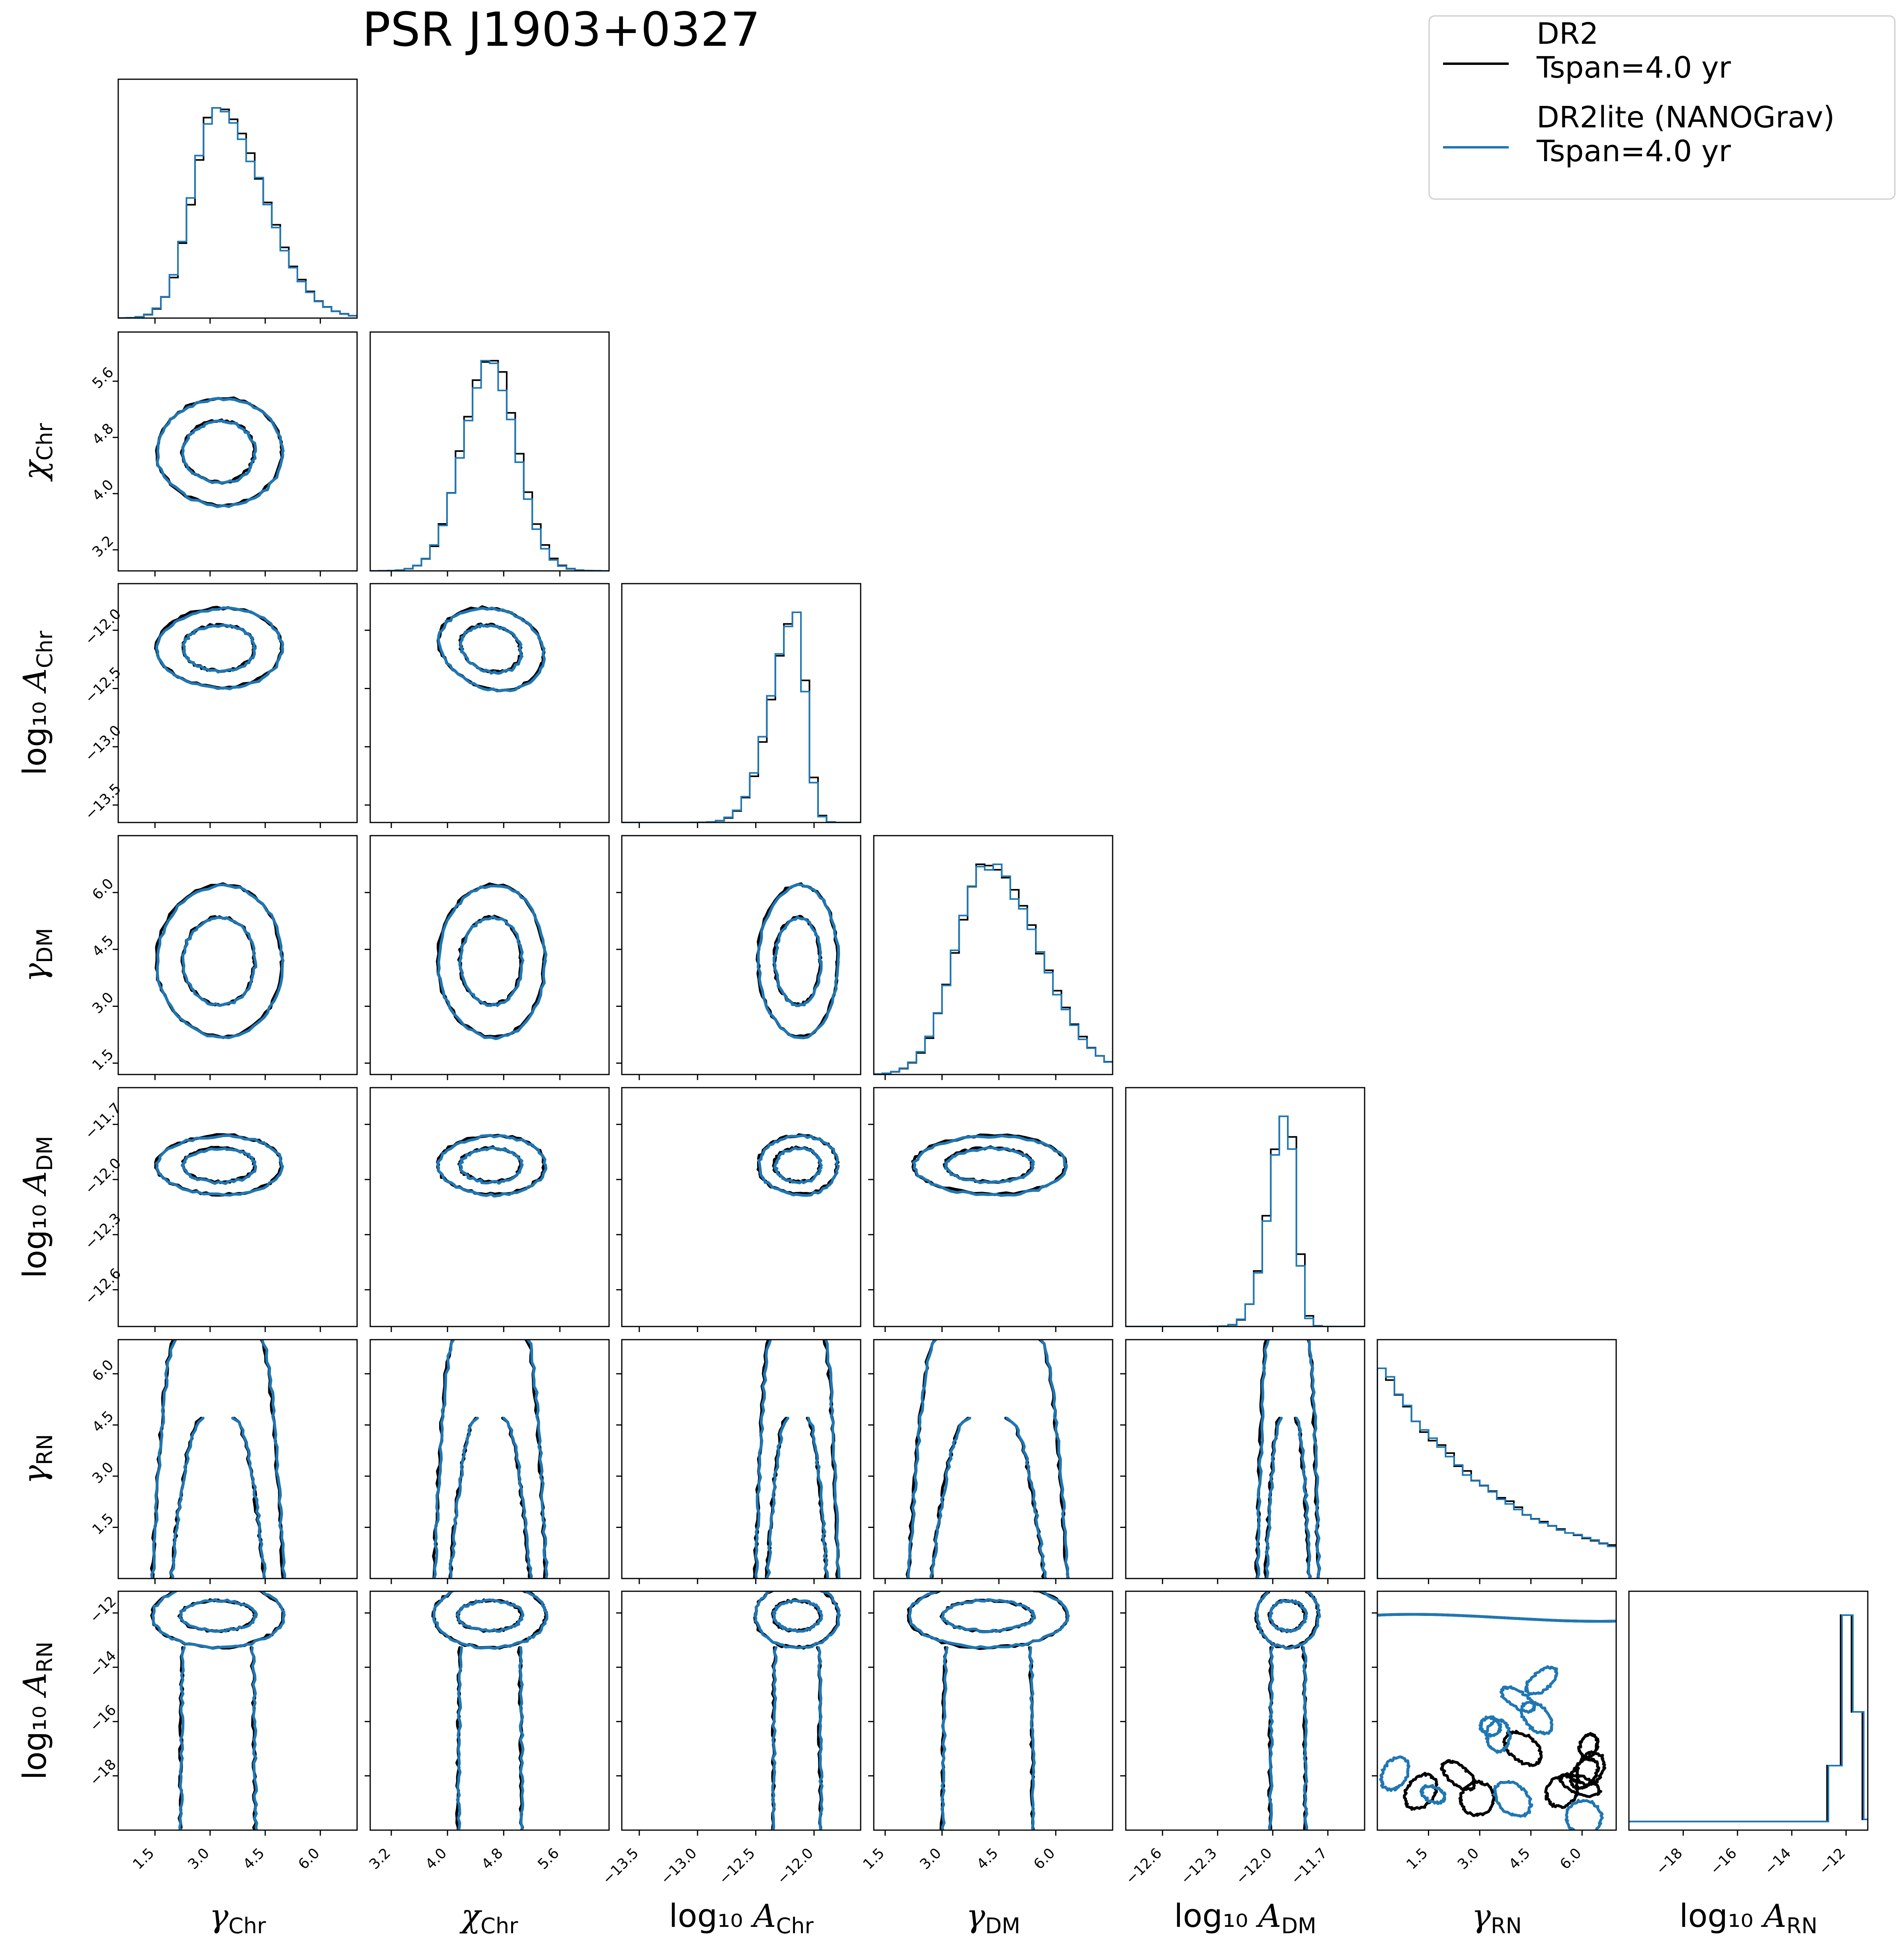  I want to click on panel-0-0-frame, so click(238, 198).